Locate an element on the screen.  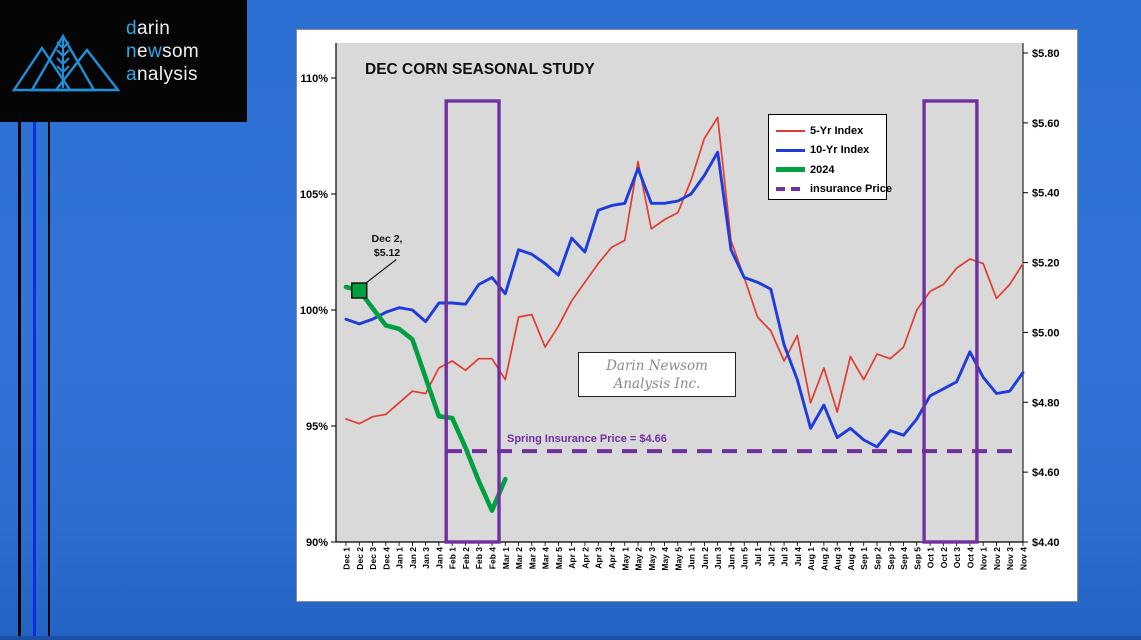
svg-text: Mar 3 is located at coordinates (532, 558).